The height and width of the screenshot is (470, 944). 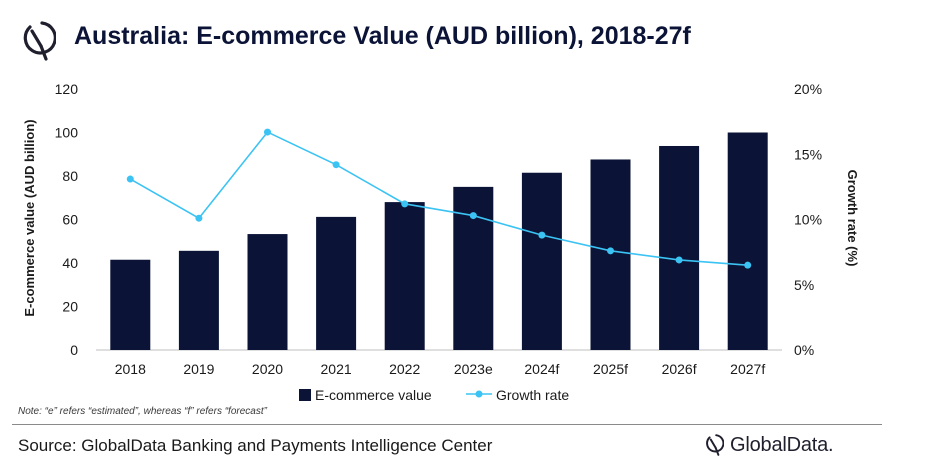 I want to click on y-right-axis: 0% 5% 10% 15% 20%, so click(x=808, y=219).